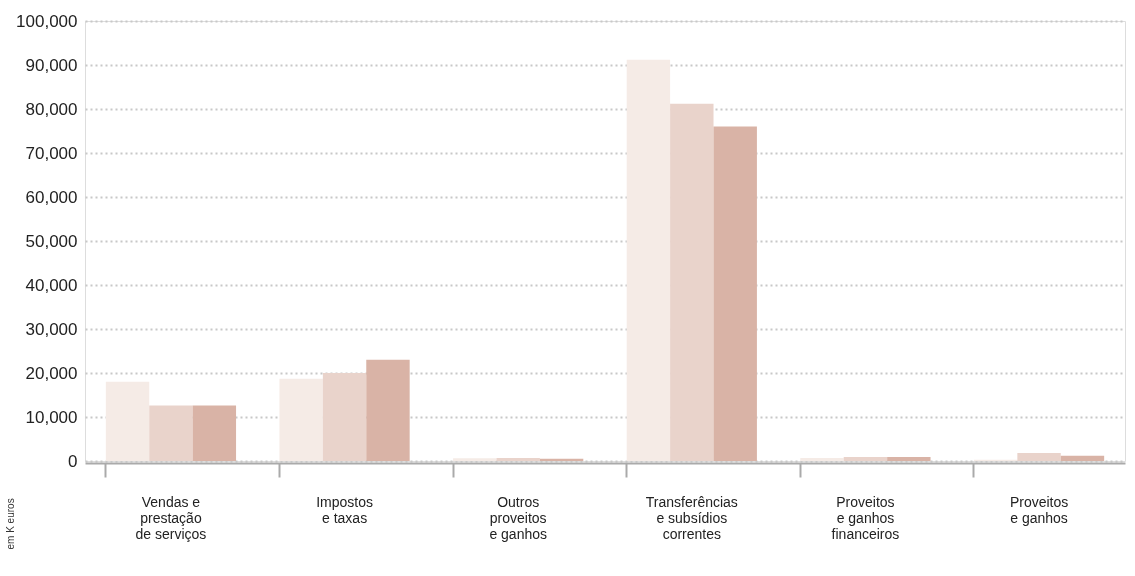 Image resolution: width=1135 pixels, height=576 pixels. Describe the element at coordinates (1039, 509) in the screenshot. I see `x-tick-label: Proveitos e ganhos` at that location.